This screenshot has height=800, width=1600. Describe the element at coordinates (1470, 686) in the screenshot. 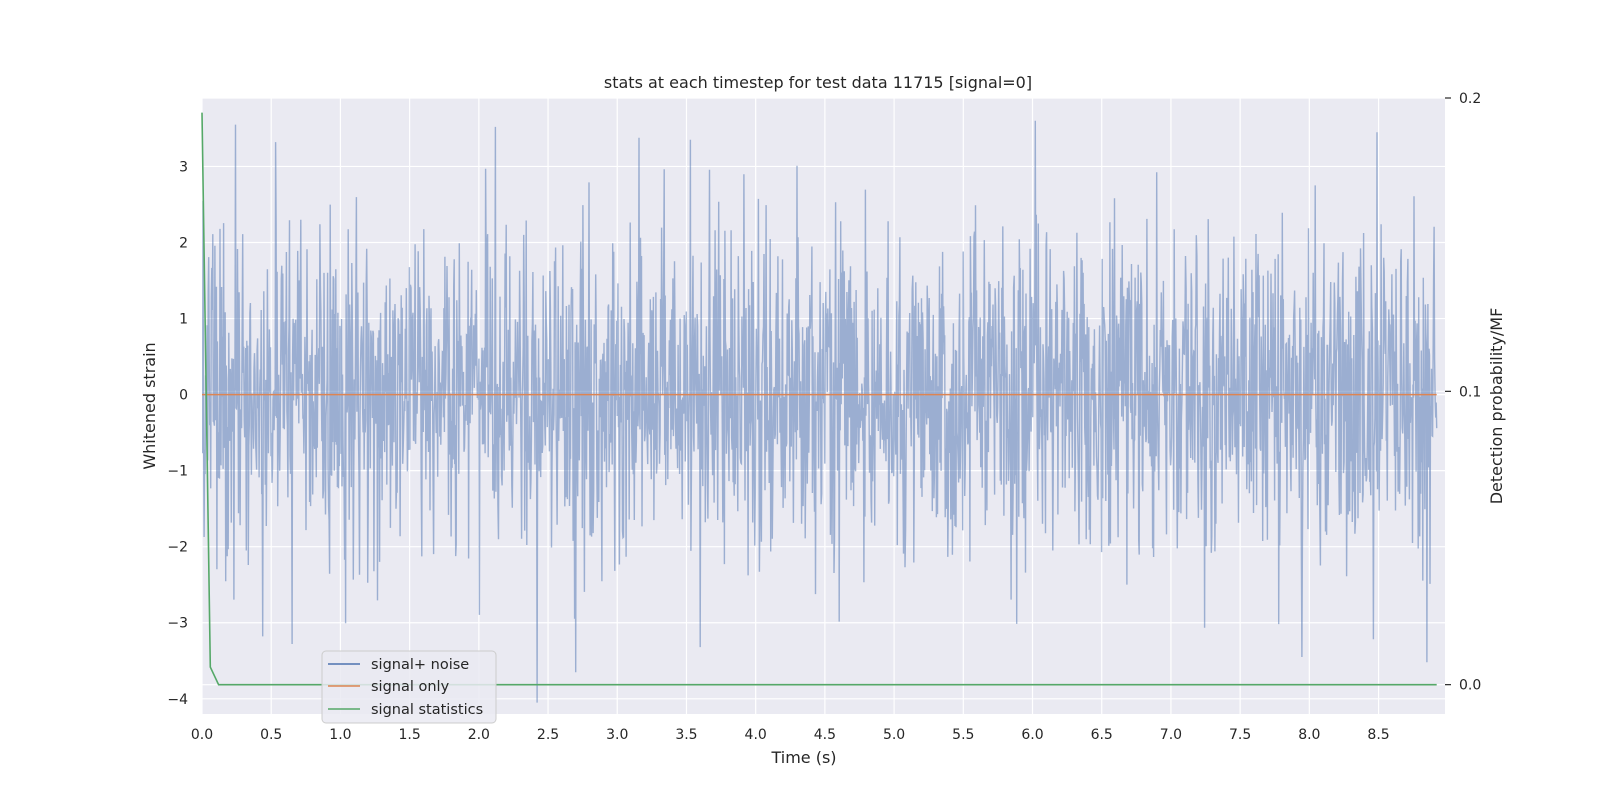

I see `y2-tick-label: 0.0` at that location.